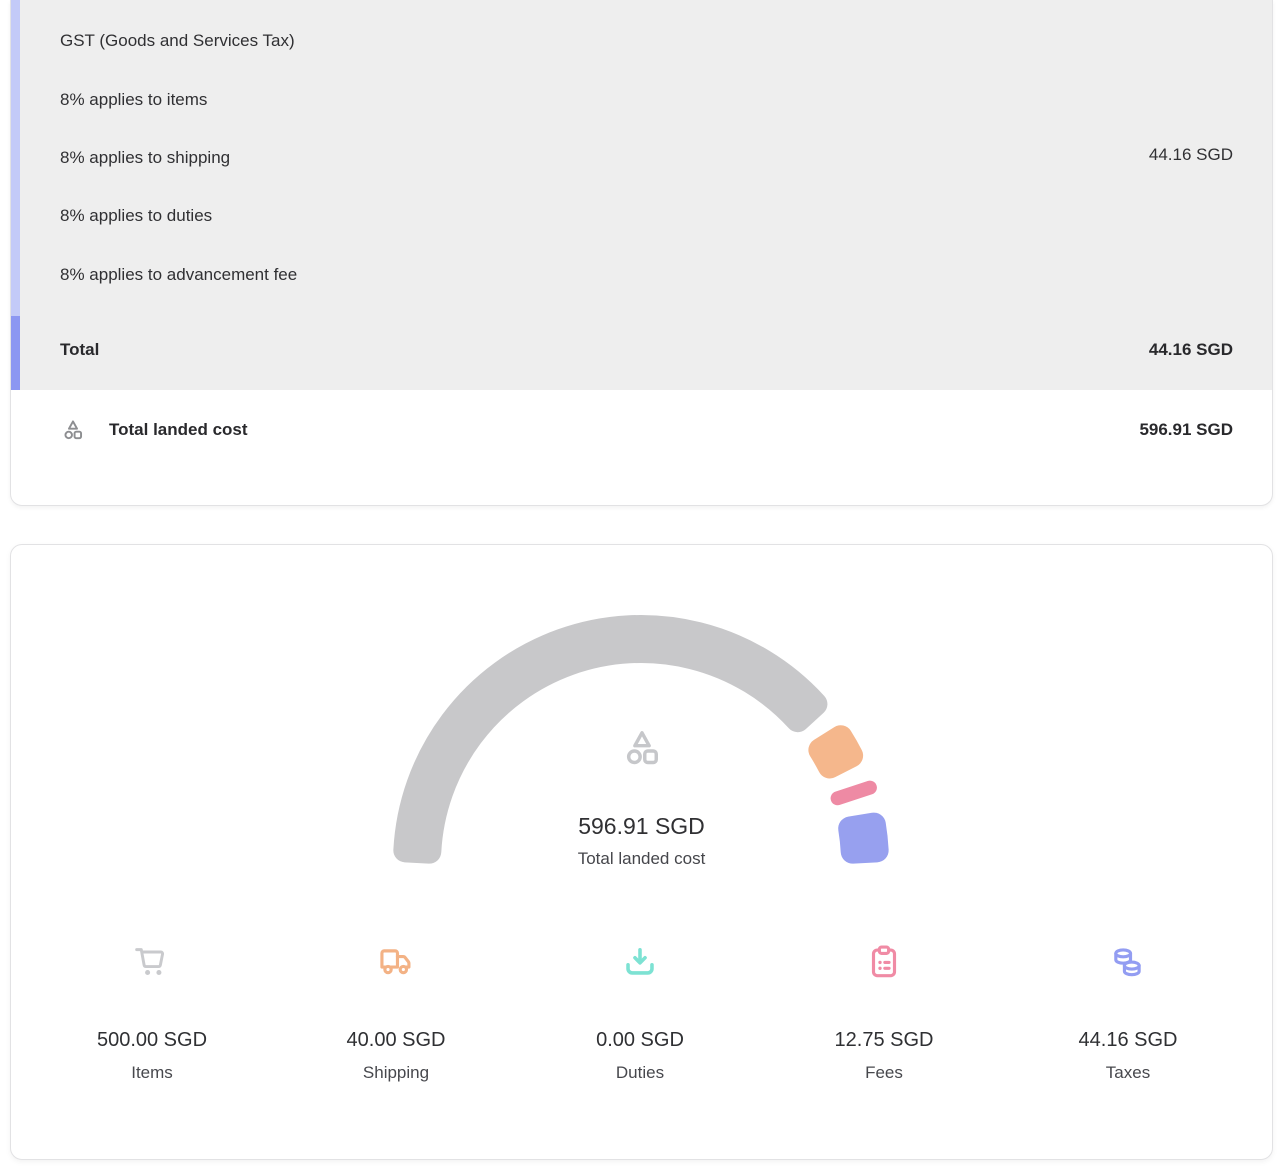 The image size is (1280, 1174). What do you see at coordinates (80, 349) in the screenshot?
I see `total-label: Total` at bounding box center [80, 349].